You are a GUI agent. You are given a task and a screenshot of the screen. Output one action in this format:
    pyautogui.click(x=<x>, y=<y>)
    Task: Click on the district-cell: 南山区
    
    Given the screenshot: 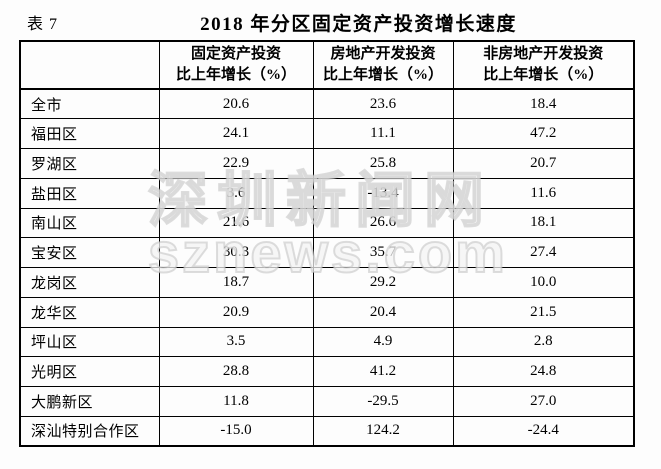 What is the action you would take?
    pyautogui.click(x=89, y=223)
    